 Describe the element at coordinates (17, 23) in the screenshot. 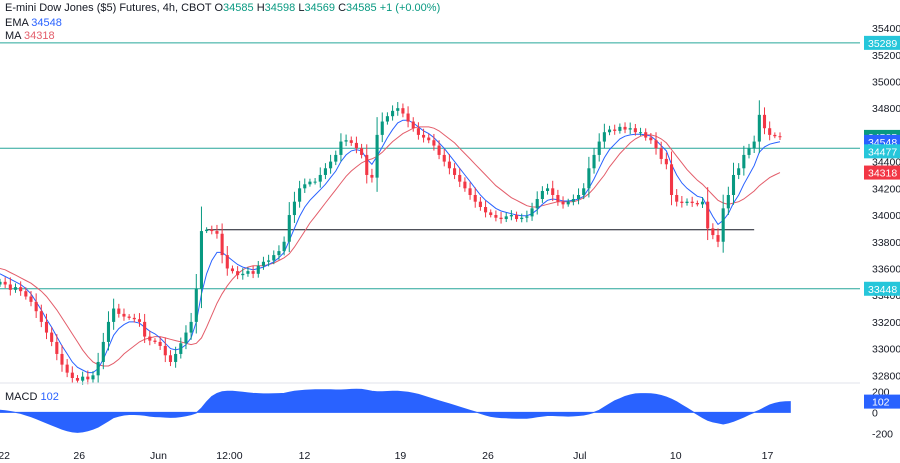

I see `ema-label: EMA` at that location.